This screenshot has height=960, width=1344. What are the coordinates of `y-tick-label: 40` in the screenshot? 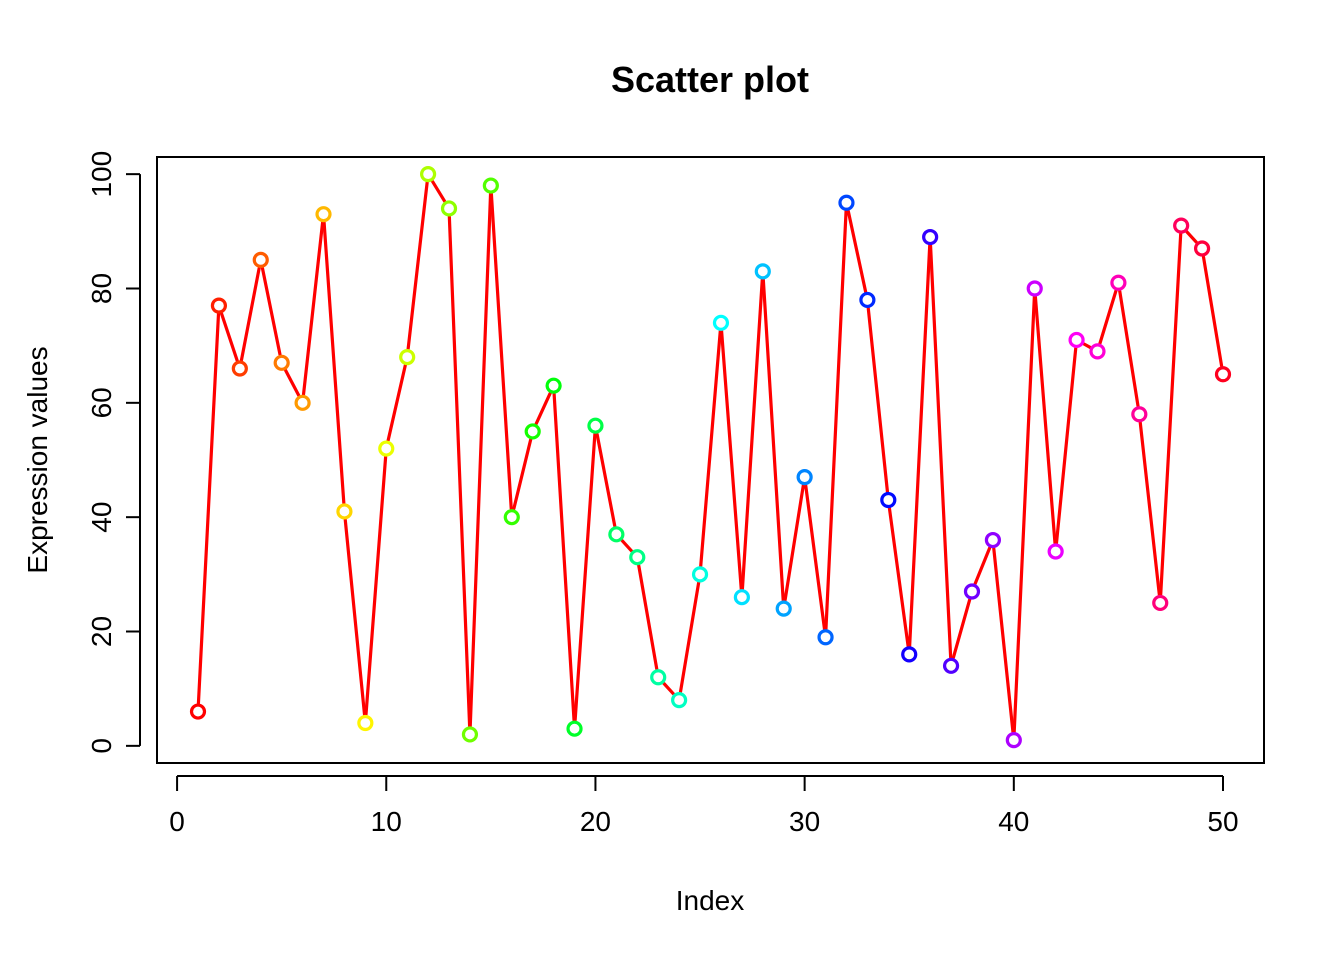 It's located at (101, 517).